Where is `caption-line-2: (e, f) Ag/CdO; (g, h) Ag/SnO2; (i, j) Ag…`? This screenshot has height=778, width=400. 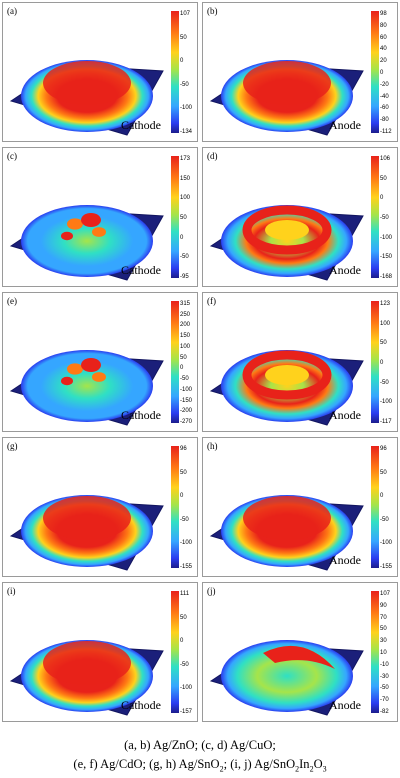 caption-line-2: (e, f) Ag/CdO; (g, h) Ag/SnO2; (i, j) Ag… is located at coordinates (200, 765).